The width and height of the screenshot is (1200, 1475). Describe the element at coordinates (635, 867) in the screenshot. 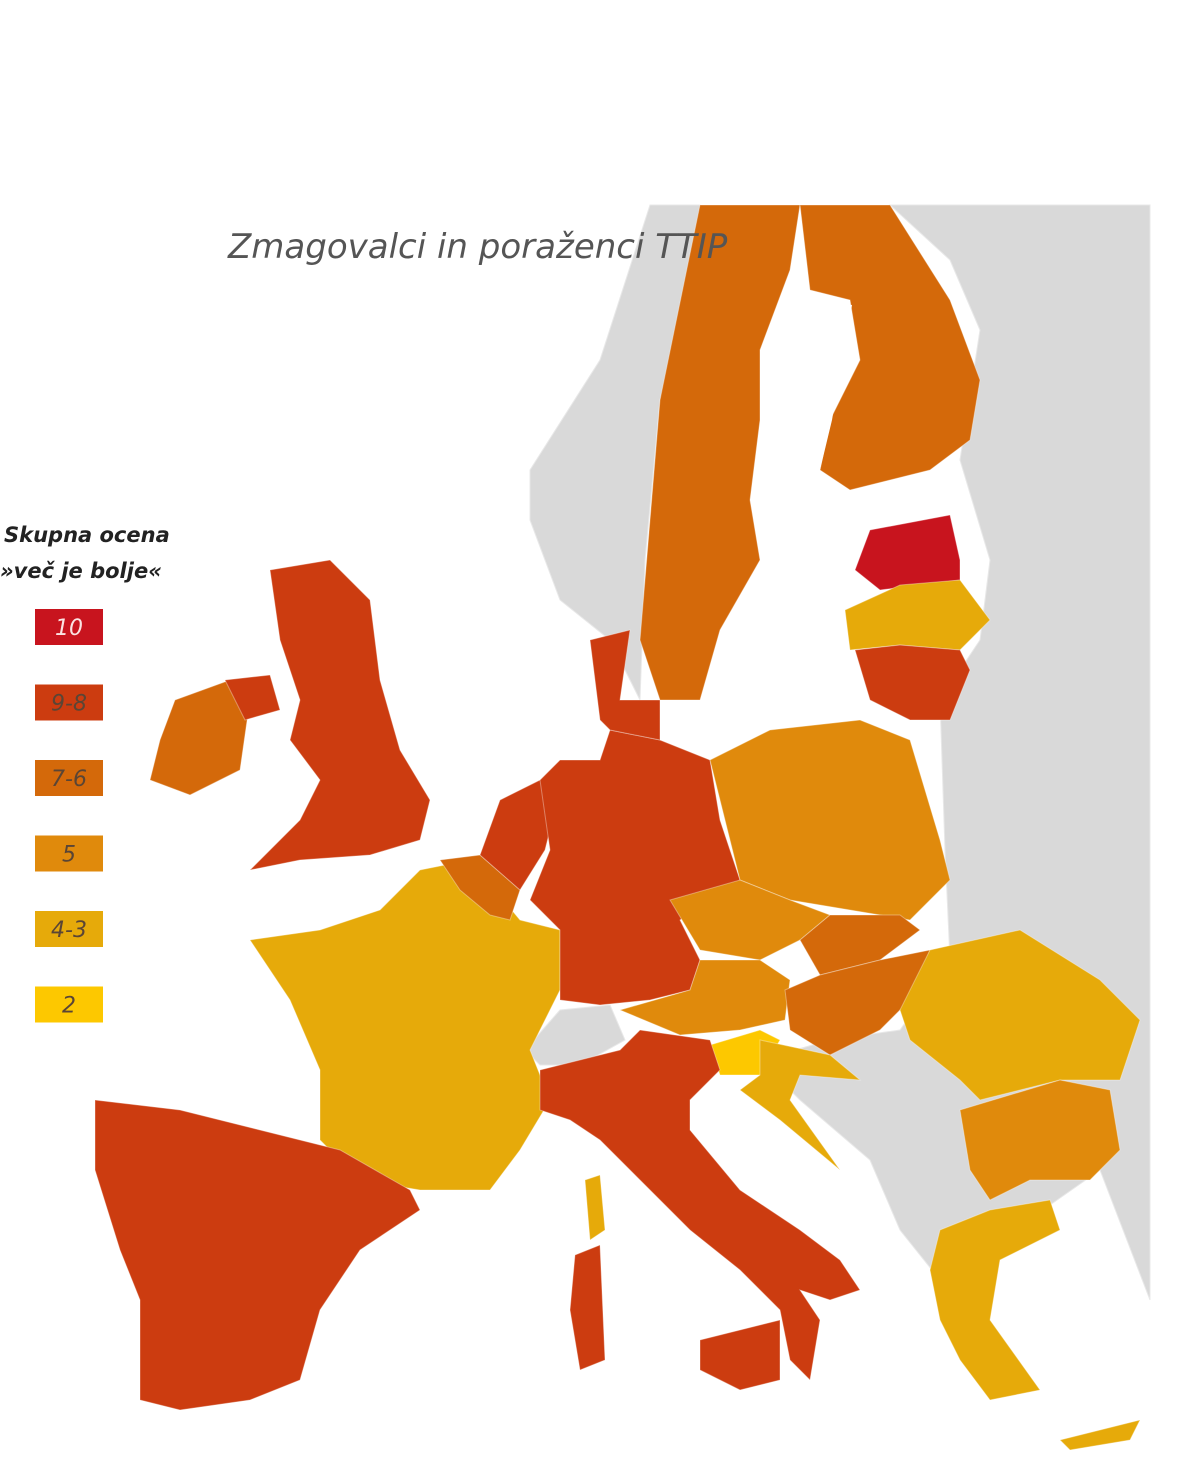

I see `germany` at that location.